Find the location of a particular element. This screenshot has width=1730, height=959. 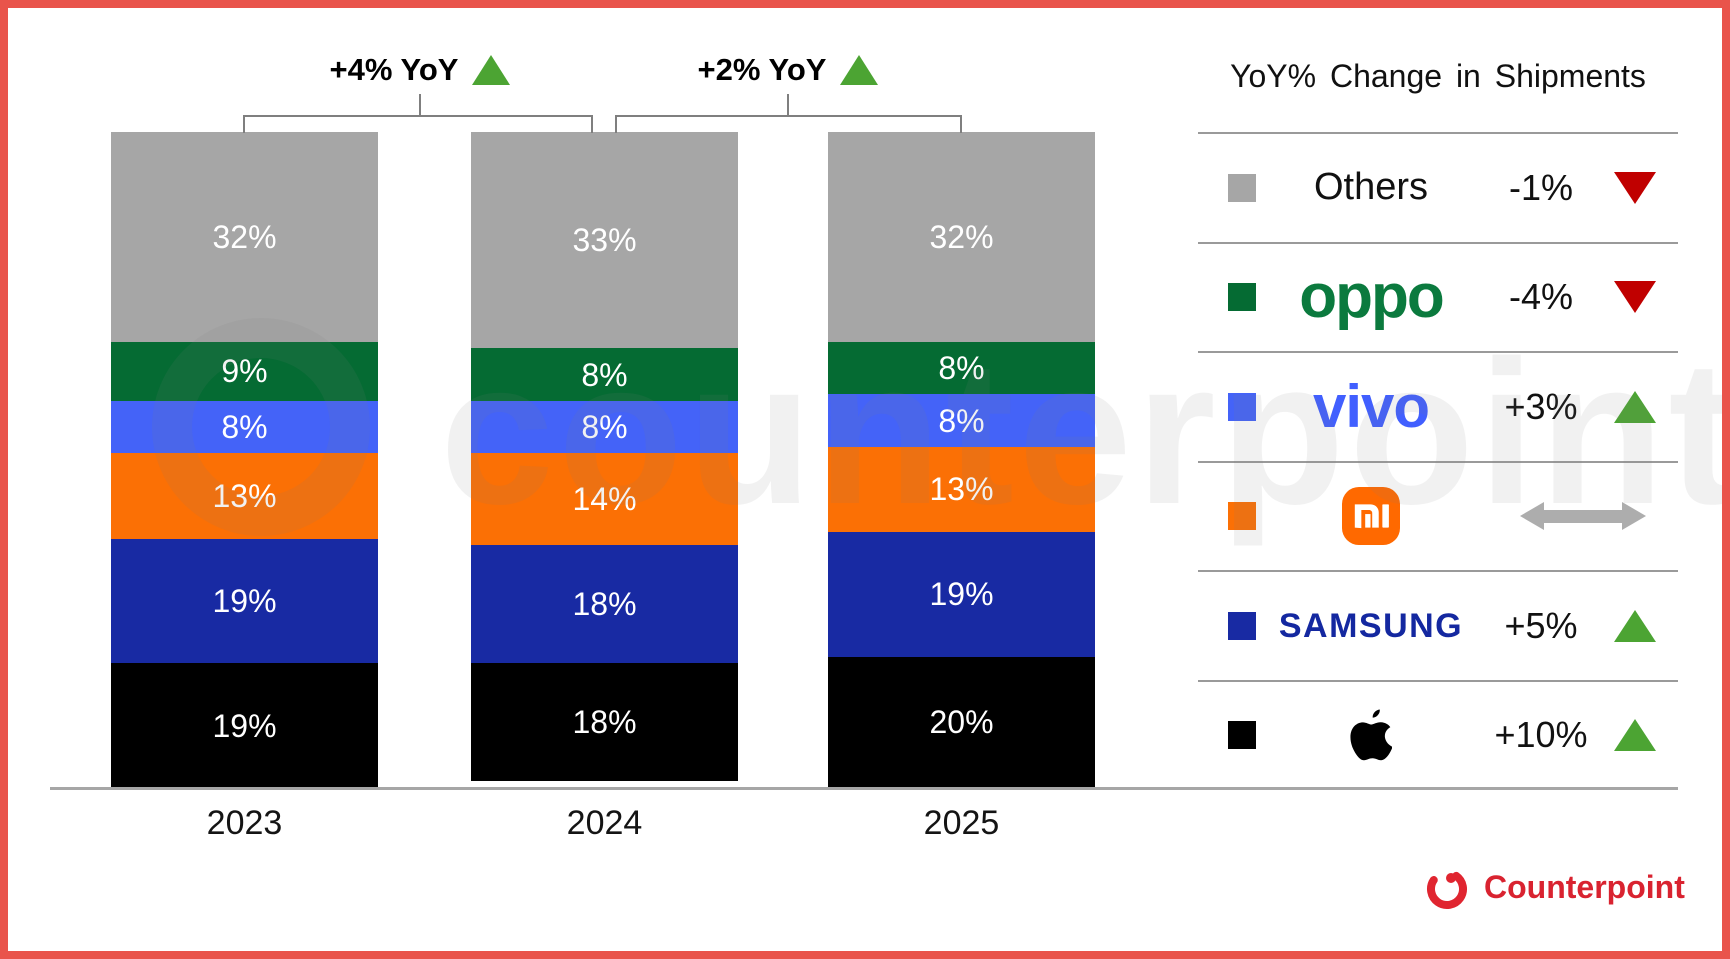

brand-logo-xiaomi is located at coordinates (1371, 516).